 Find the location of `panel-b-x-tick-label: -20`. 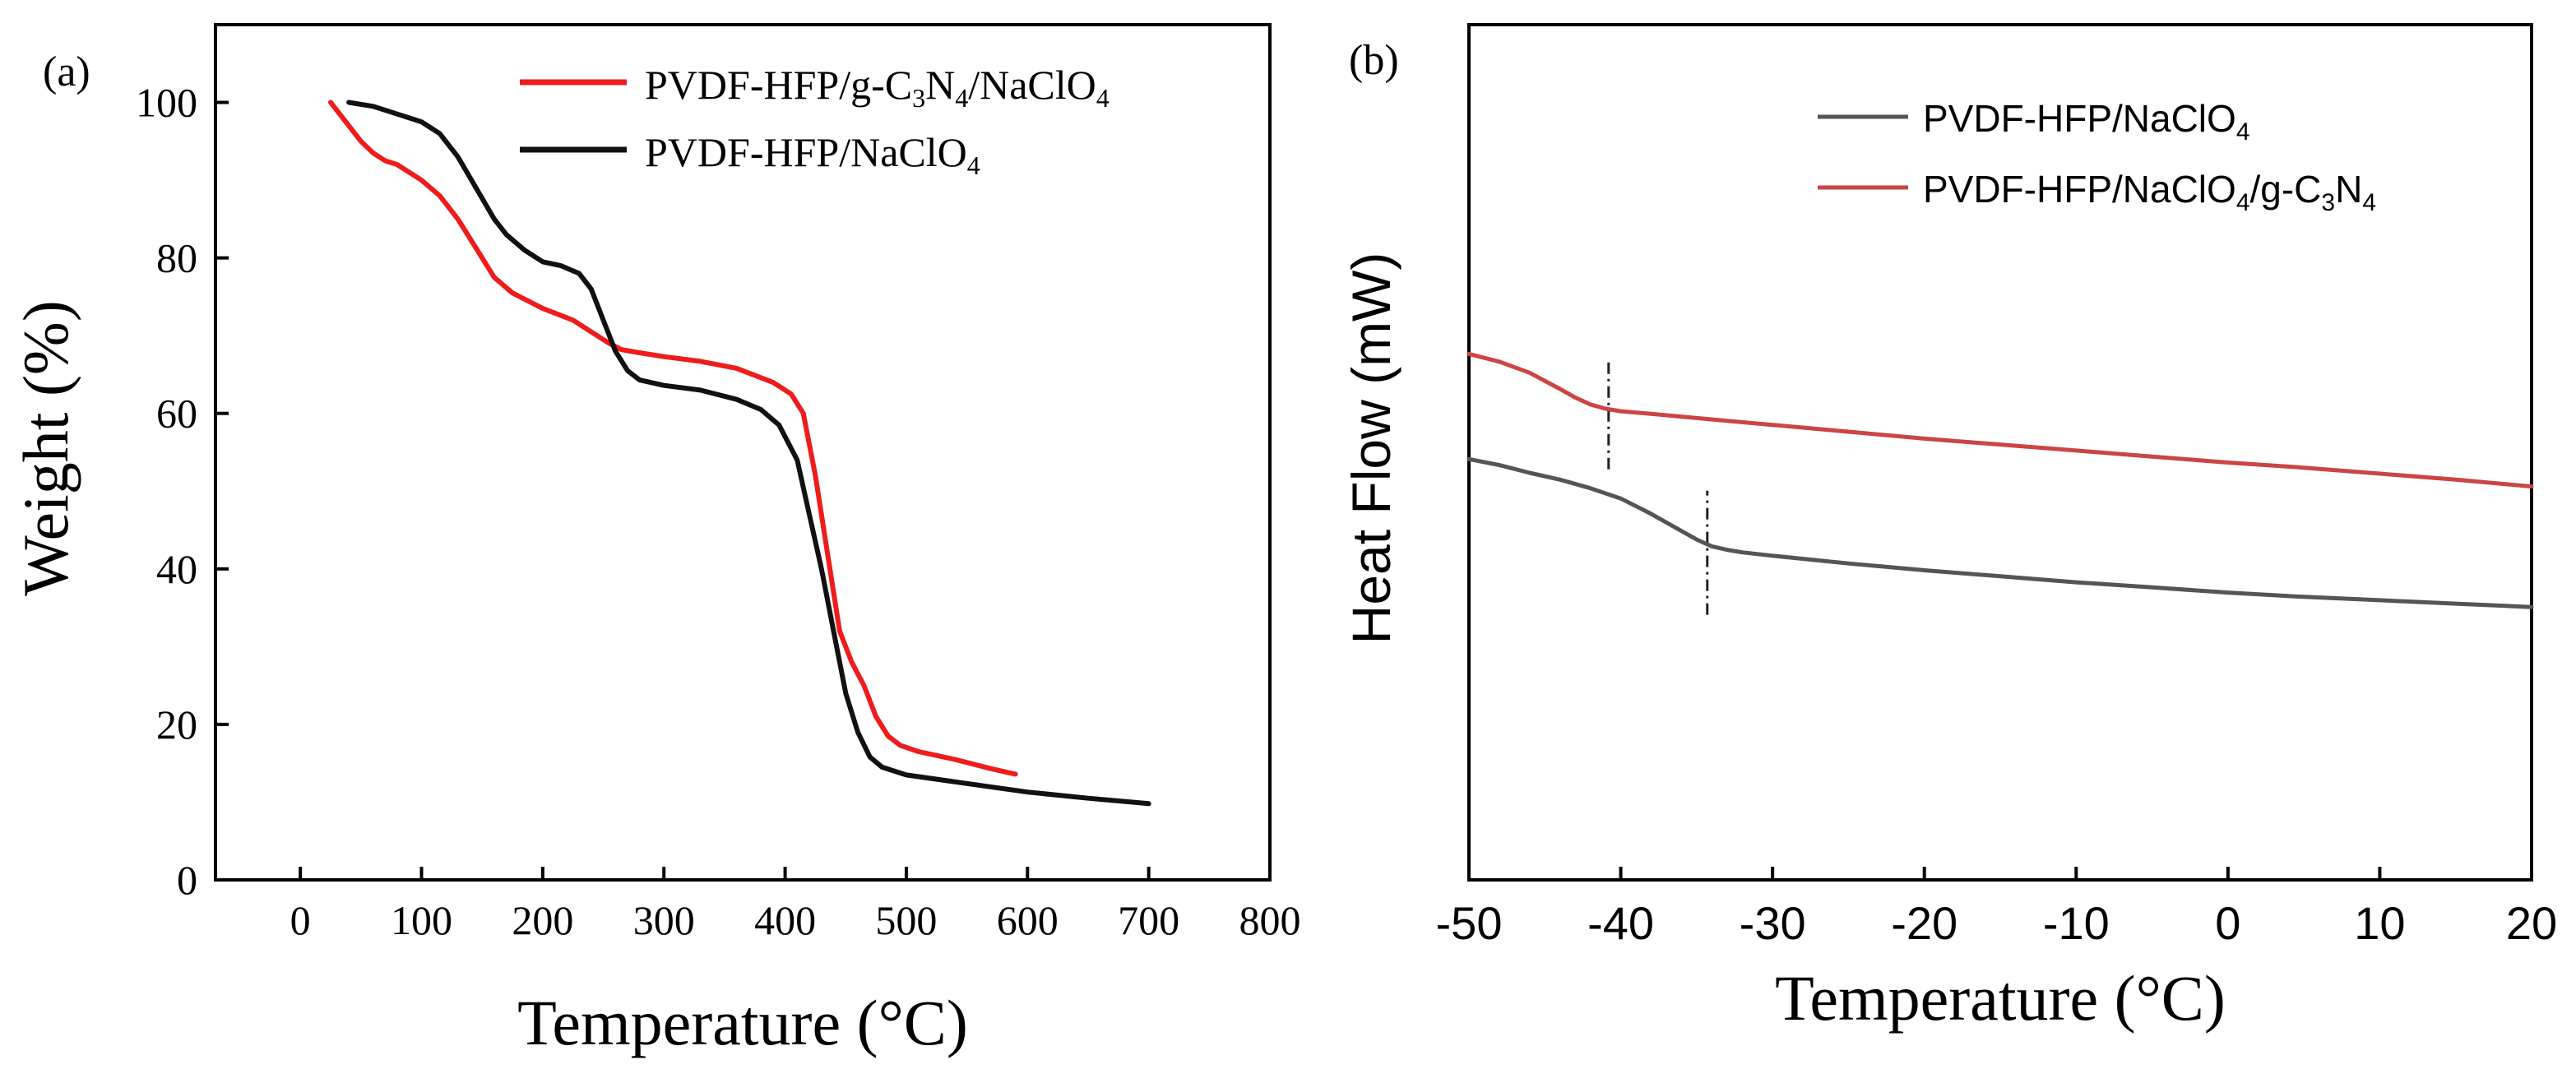

panel-b-x-tick-label: -20 is located at coordinates (1924, 923).